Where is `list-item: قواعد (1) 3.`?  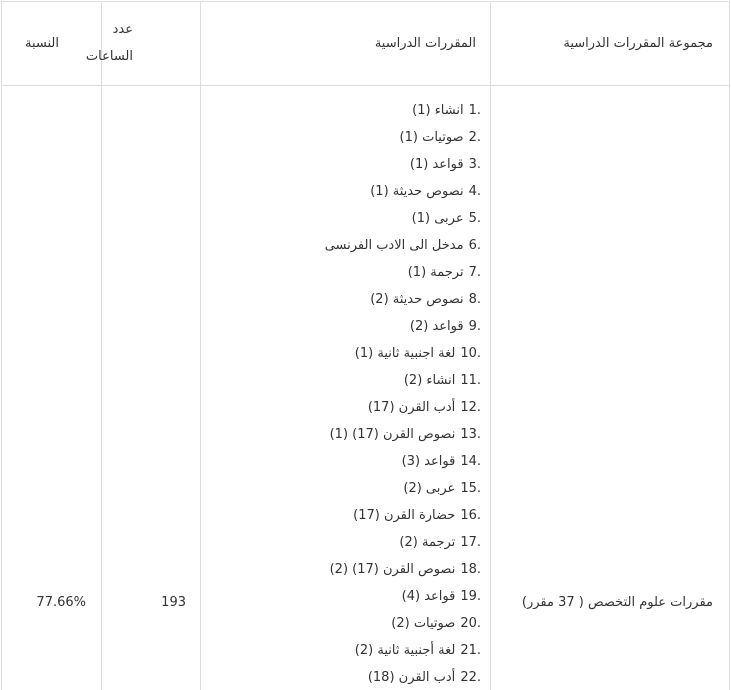 list-item: قواعد (1) 3. is located at coordinates (403, 164).